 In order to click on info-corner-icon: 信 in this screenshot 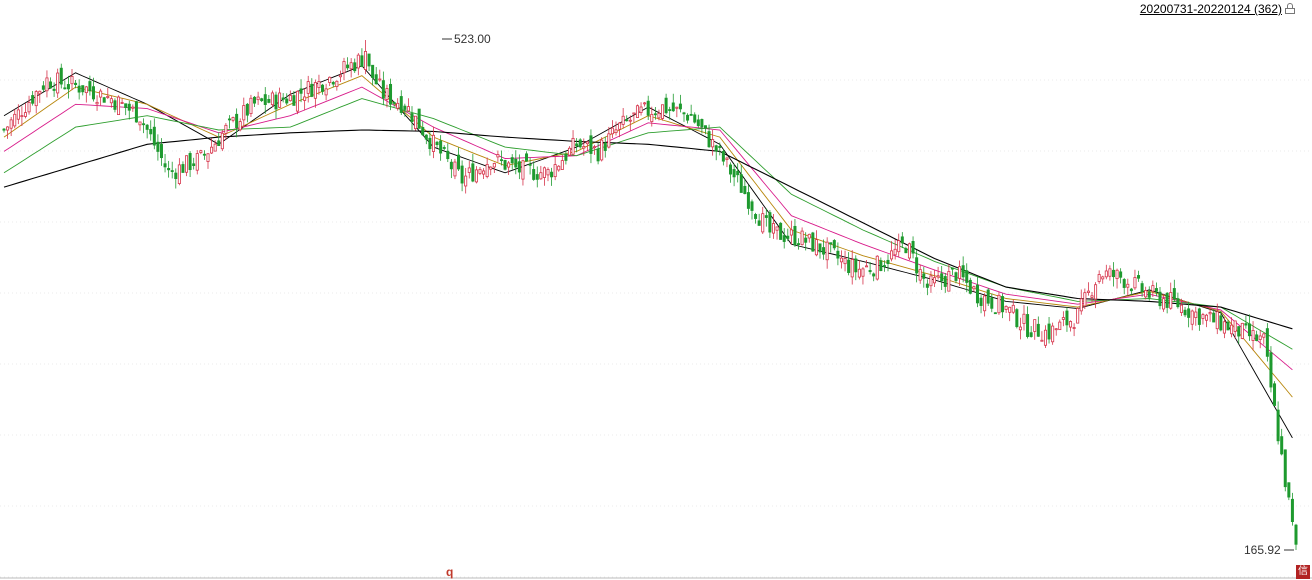, I will do `click(1303, 572)`.